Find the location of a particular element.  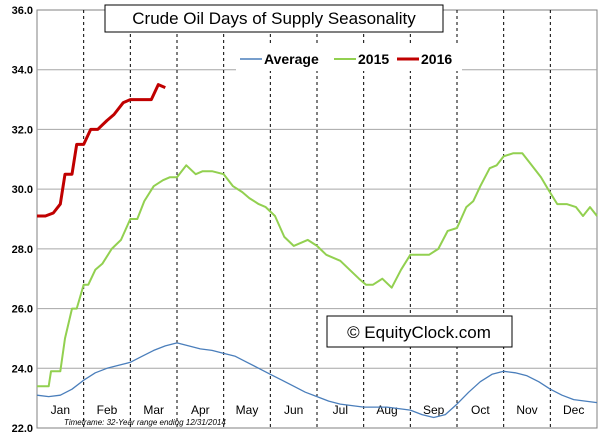

y-tick-label-0: 22.0 is located at coordinates (22, 429).